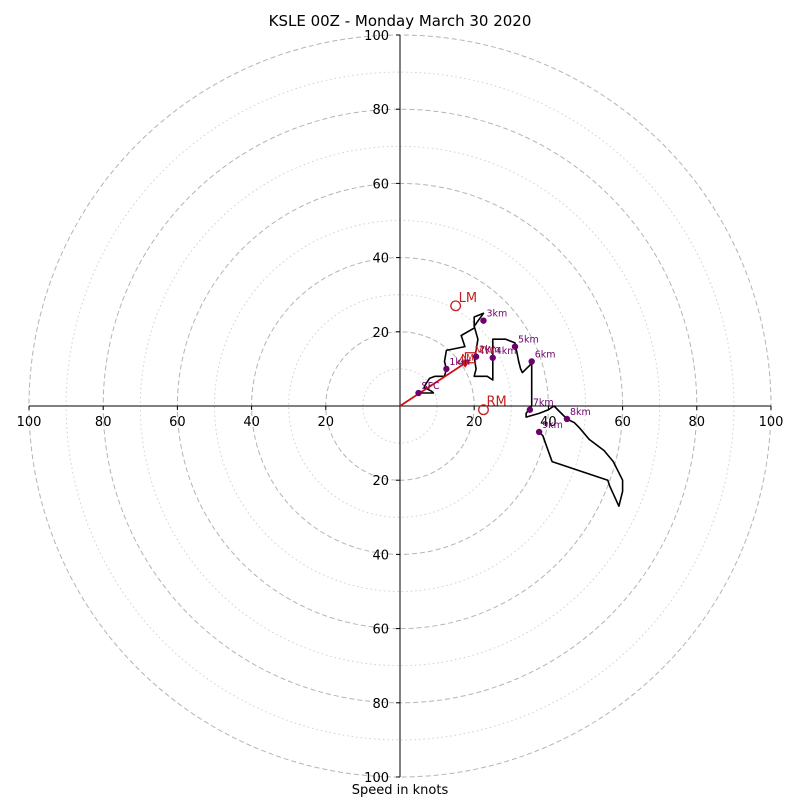 The width and height of the screenshot is (800, 800). Describe the element at coordinates (446, 369) in the screenshot. I see `height-marker-1km` at that location.